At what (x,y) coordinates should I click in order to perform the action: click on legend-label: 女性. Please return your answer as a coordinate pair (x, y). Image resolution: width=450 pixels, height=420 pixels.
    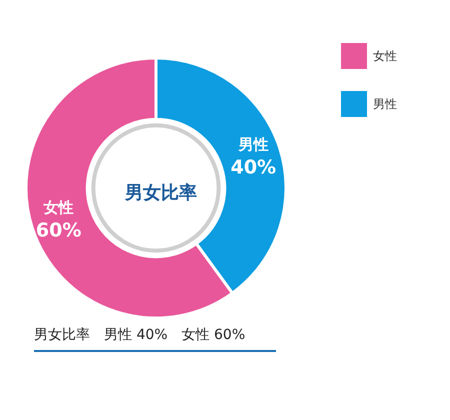
    Looking at the image, I should click on (385, 56).